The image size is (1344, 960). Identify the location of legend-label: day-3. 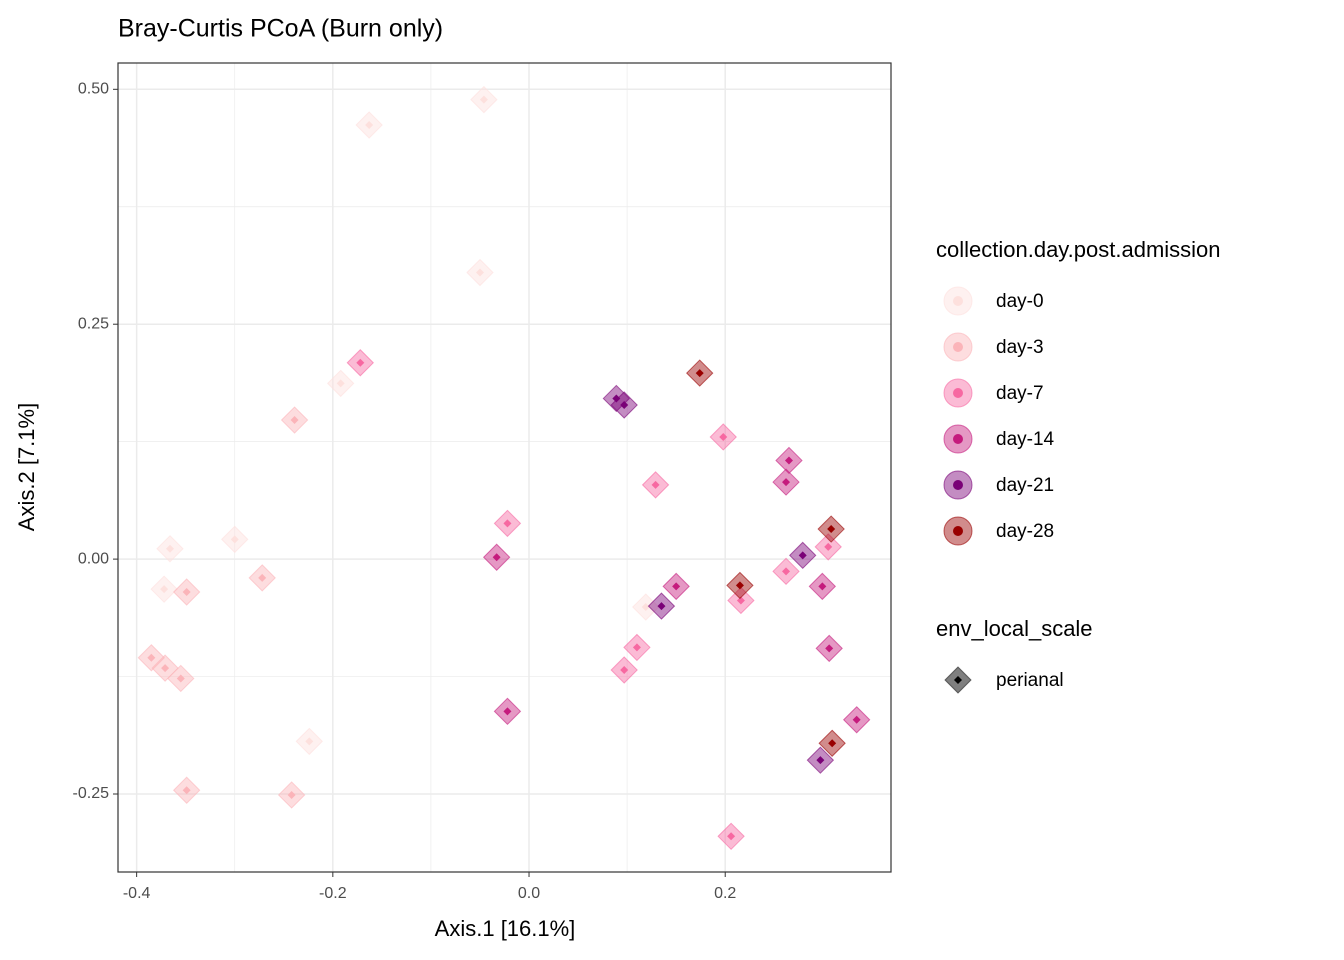
(1020, 347).